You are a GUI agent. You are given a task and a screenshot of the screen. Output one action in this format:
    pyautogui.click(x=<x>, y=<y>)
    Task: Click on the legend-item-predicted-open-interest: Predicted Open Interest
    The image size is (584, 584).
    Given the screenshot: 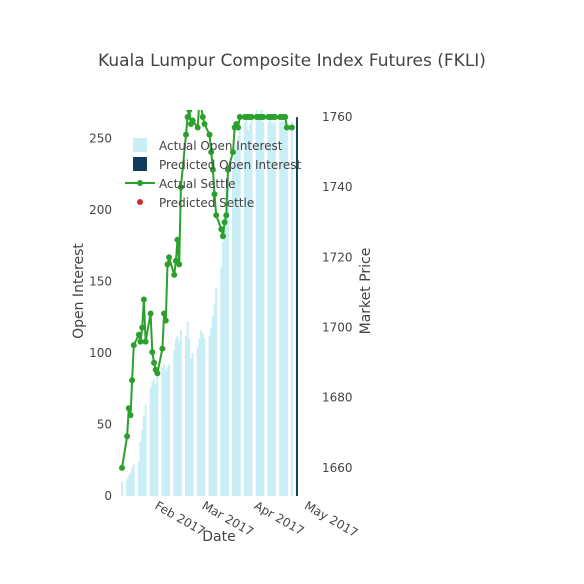 What is the action you would take?
    pyautogui.click(x=217, y=164)
    